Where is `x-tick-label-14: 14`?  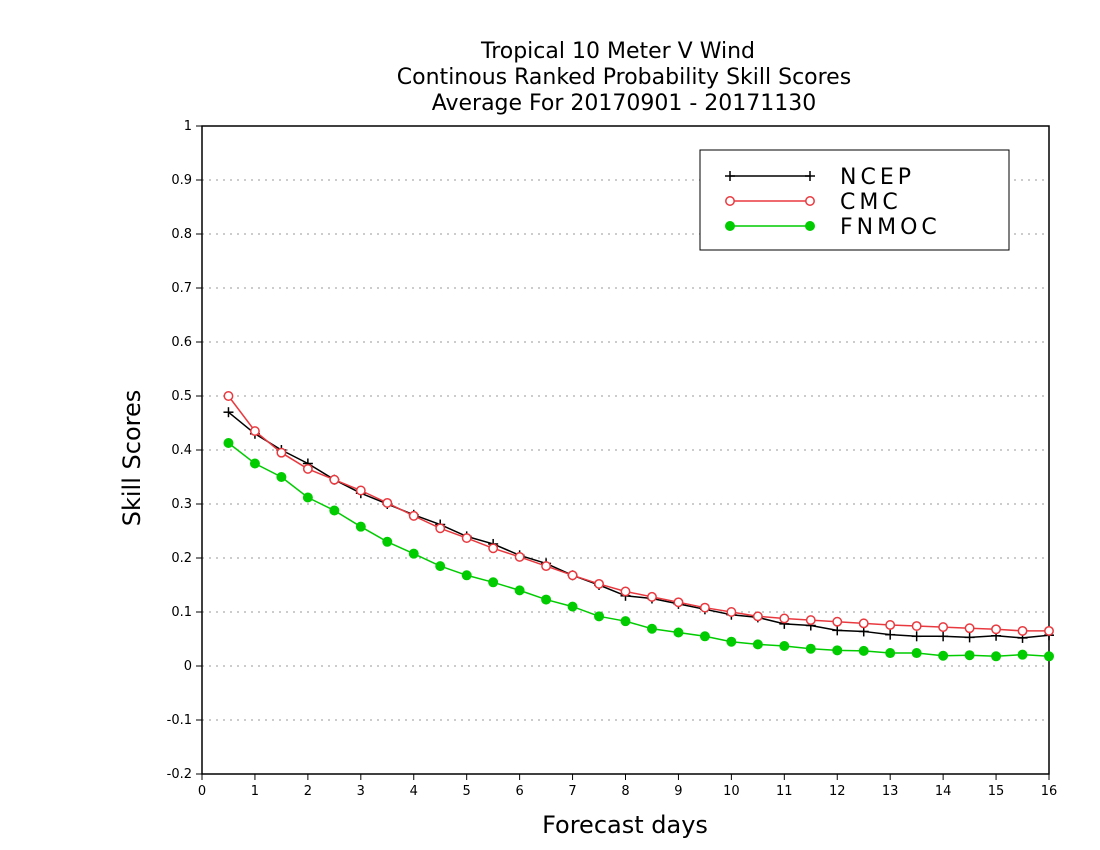 x-tick-label-14: 14 is located at coordinates (943, 791).